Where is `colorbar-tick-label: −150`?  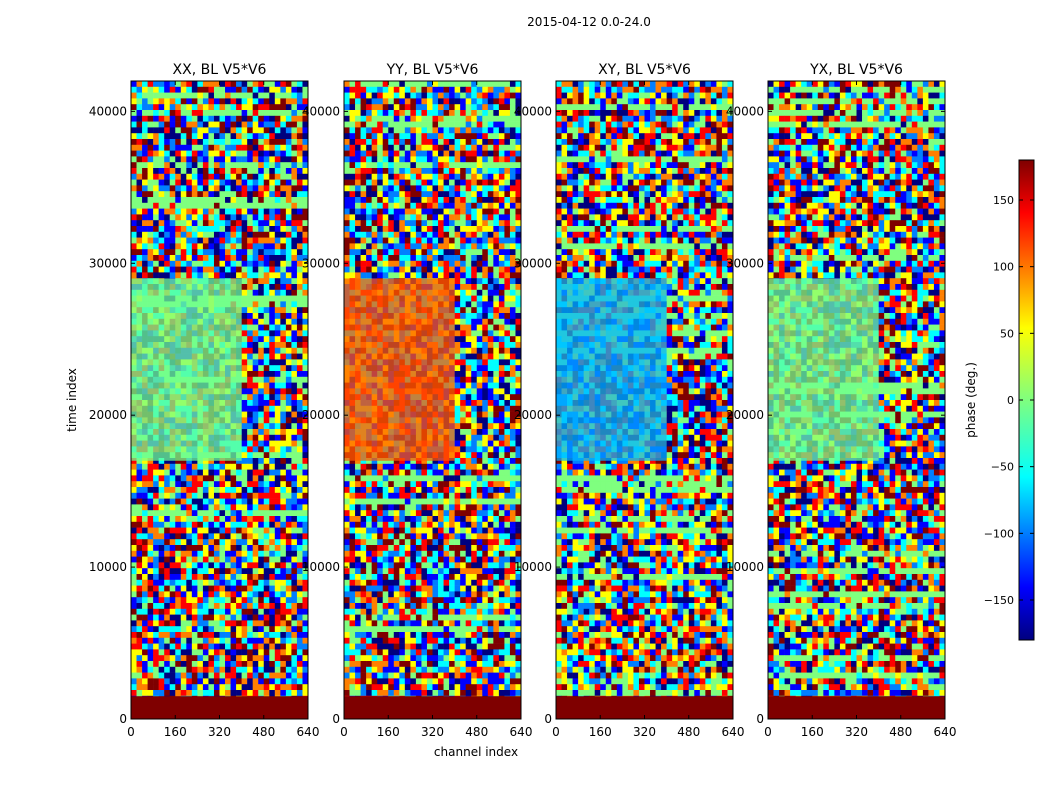
colorbar-tick-label: −150 is located at coordinates (999, 600).